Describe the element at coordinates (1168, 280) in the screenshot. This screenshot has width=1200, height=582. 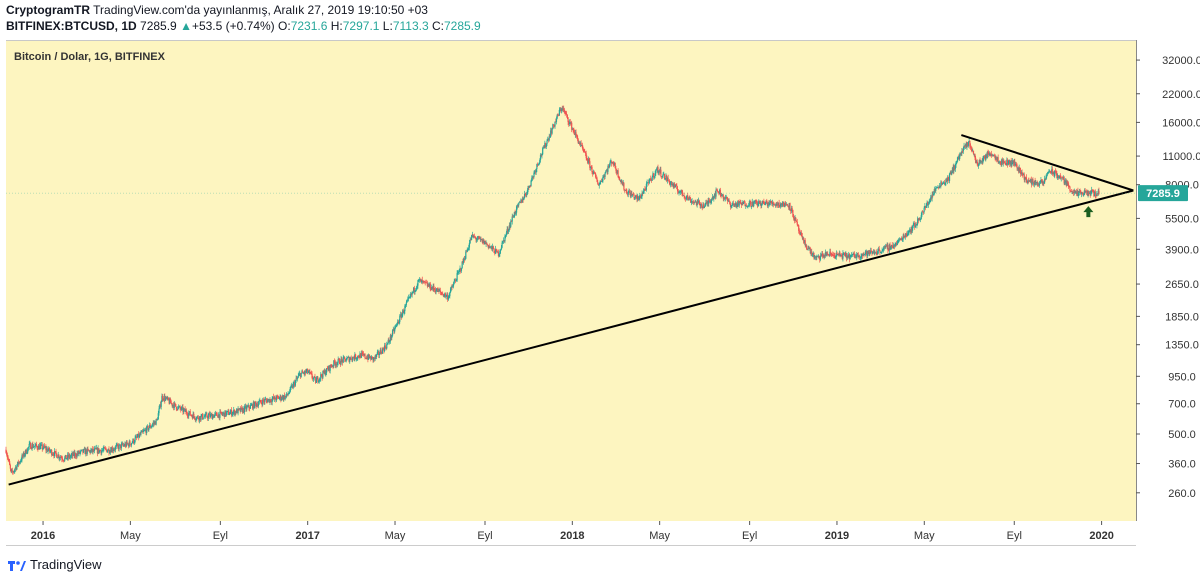
I see `price-axis` at that location.